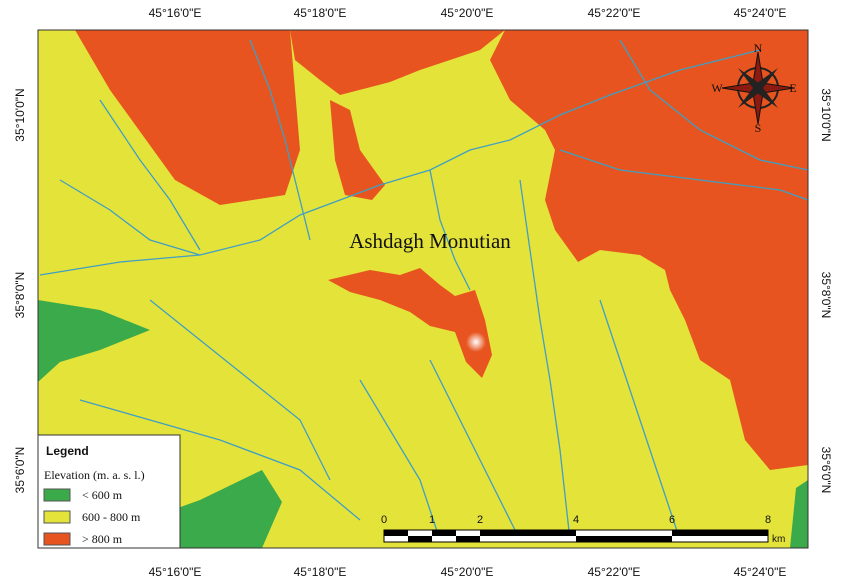  I want to click on legend-item: > 800 m, so click(102, 539).